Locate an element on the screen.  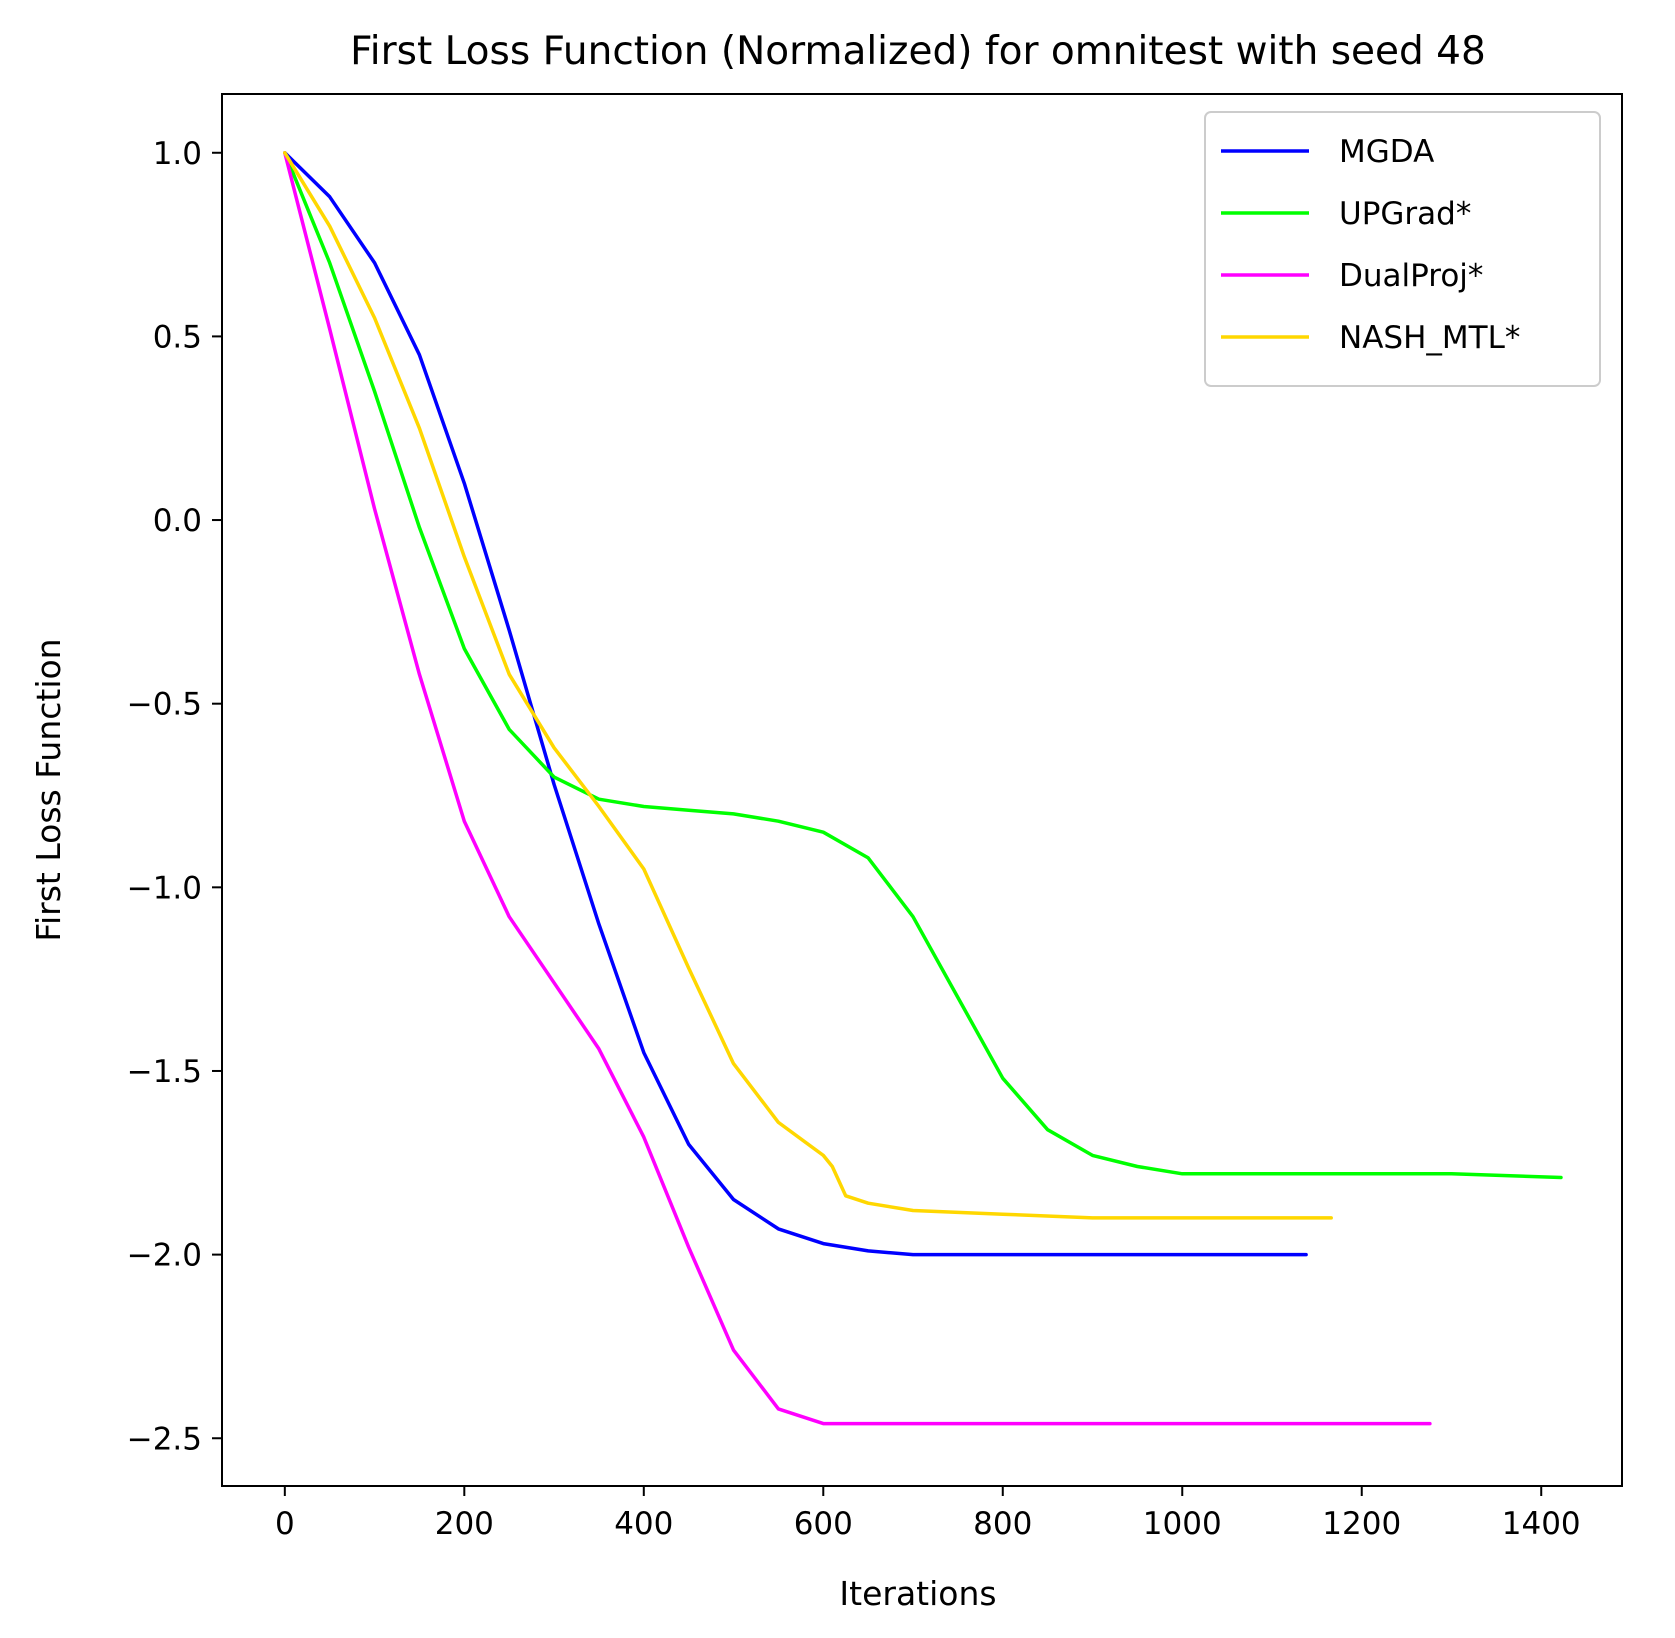
x-tick-label: 1200 is located at coordinates (1361, 1524).